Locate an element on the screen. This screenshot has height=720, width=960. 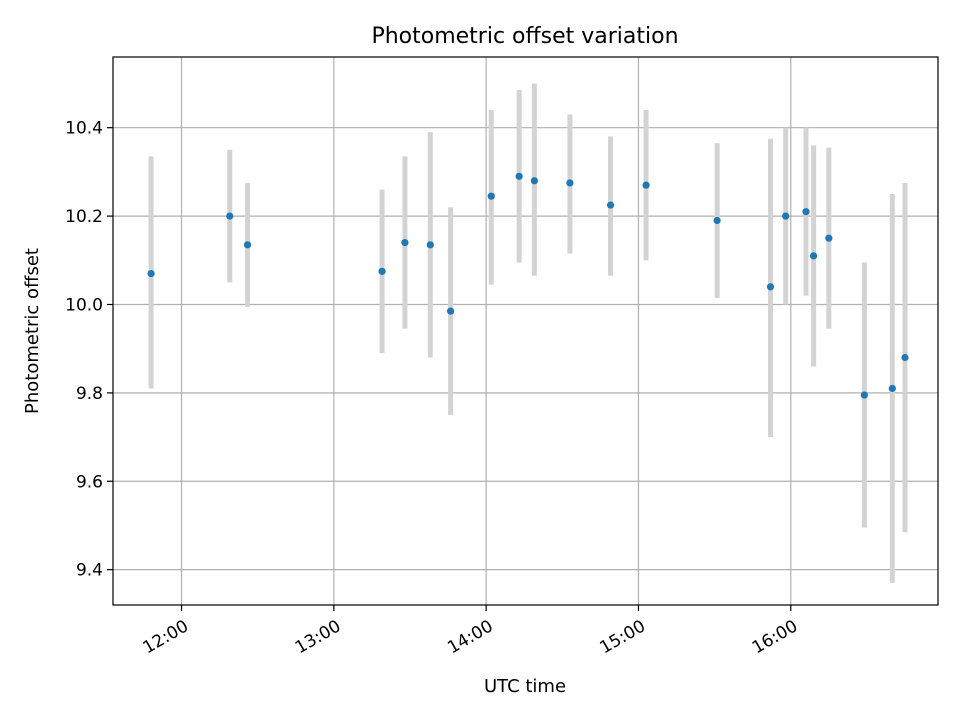
chart-title: Photometric offset variation is located at coordinates (524, 36).